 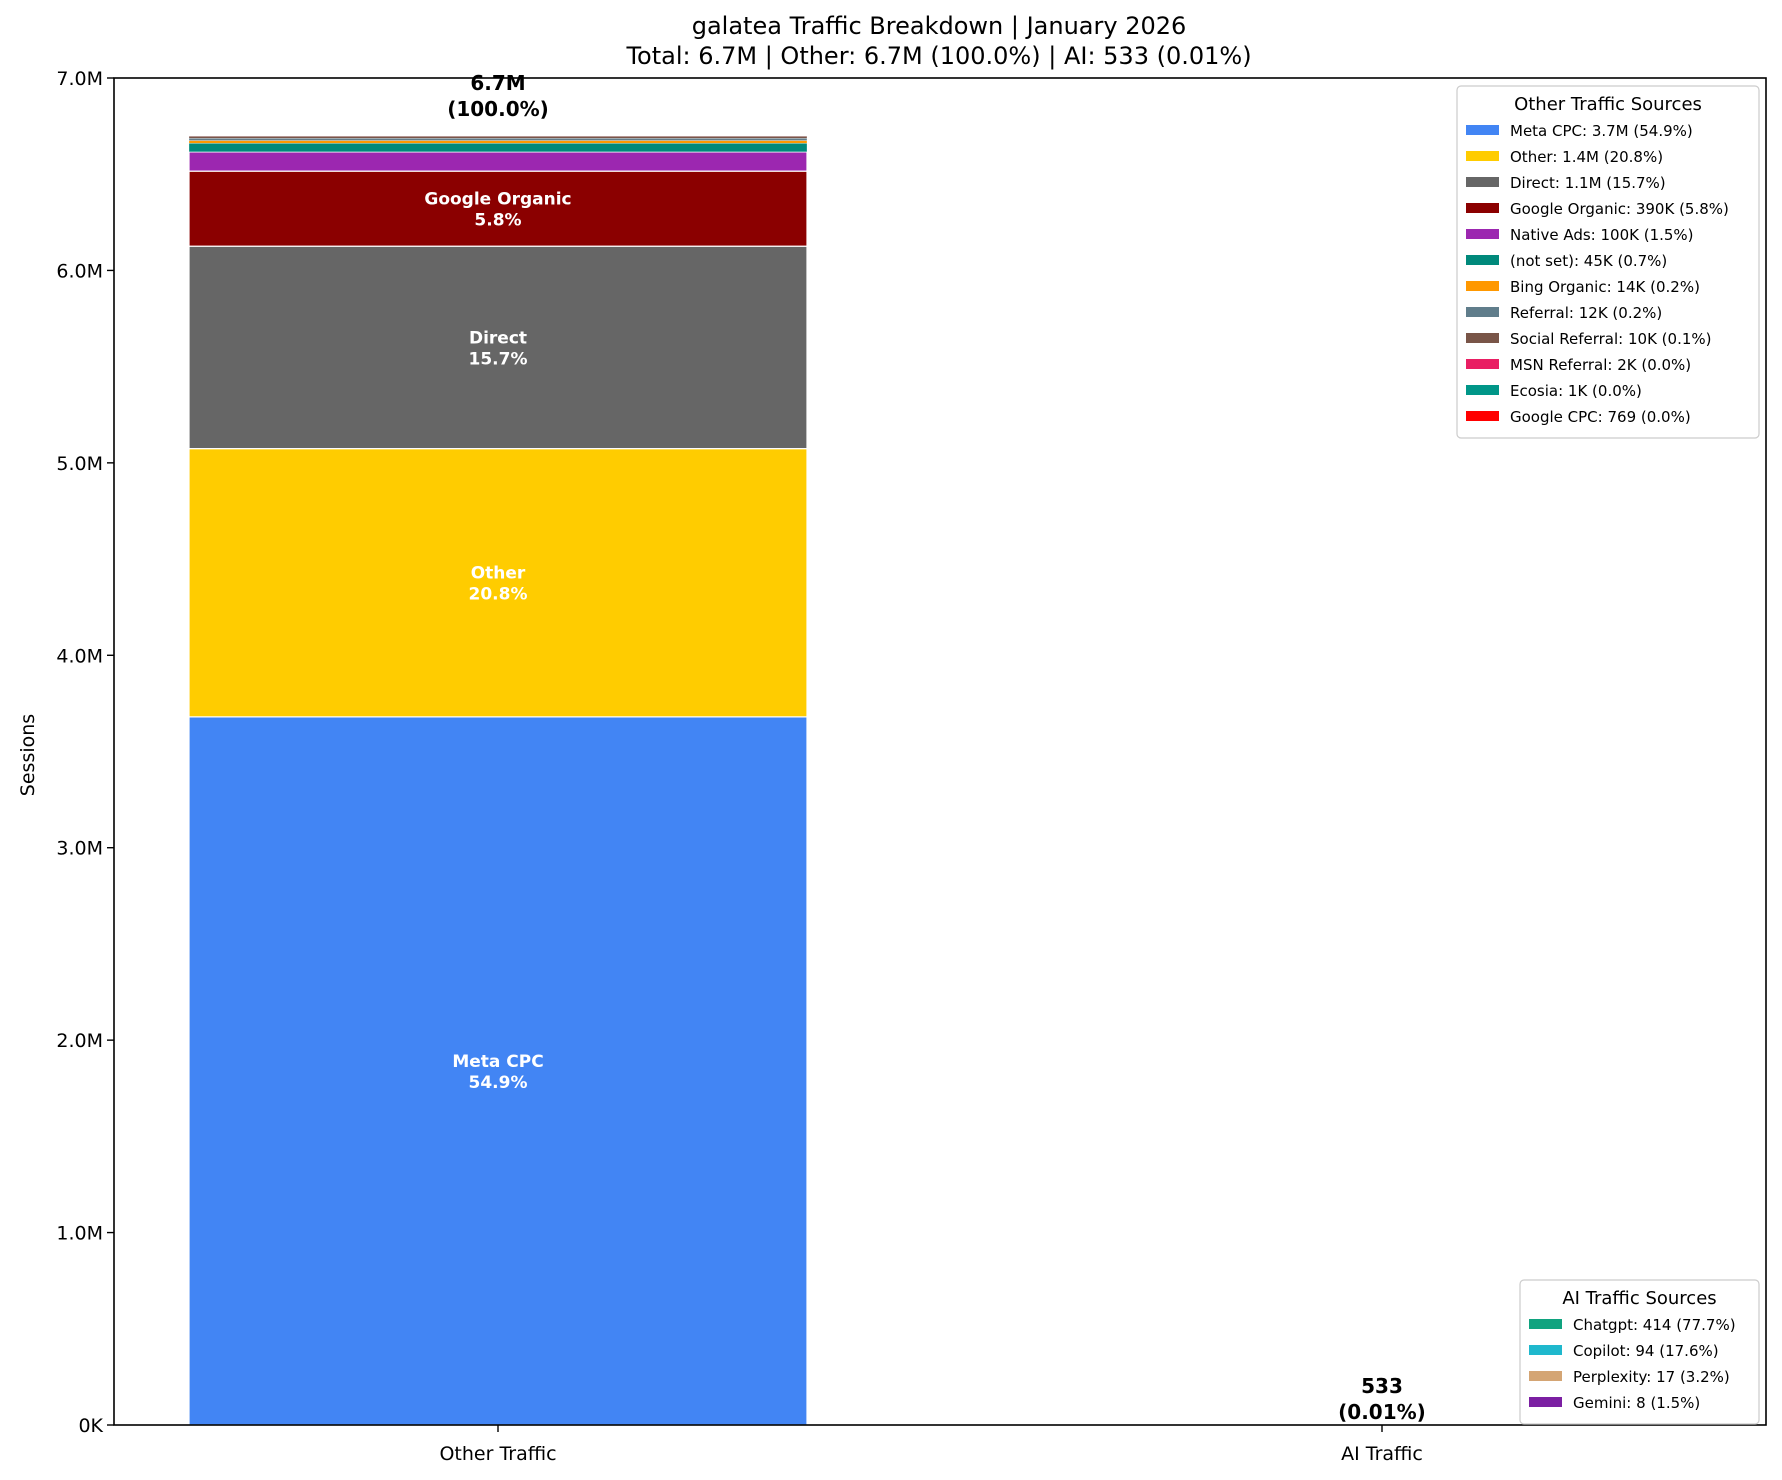 What do you see at coordinates (1600, 417) in the screenshot?
I see `legend-entry: Google CPC: 769 (0.0%)` at bounding box center [1600, 417].